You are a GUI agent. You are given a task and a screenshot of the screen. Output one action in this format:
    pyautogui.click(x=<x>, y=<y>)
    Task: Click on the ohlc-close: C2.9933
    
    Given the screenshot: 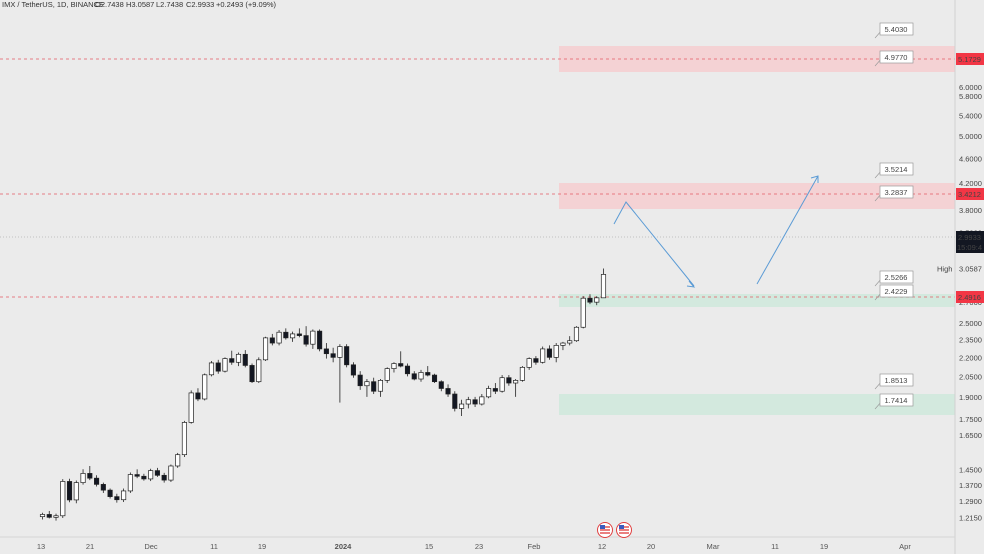 What is the action you would take?
    pyautogui.click(x=200, y=4)
    